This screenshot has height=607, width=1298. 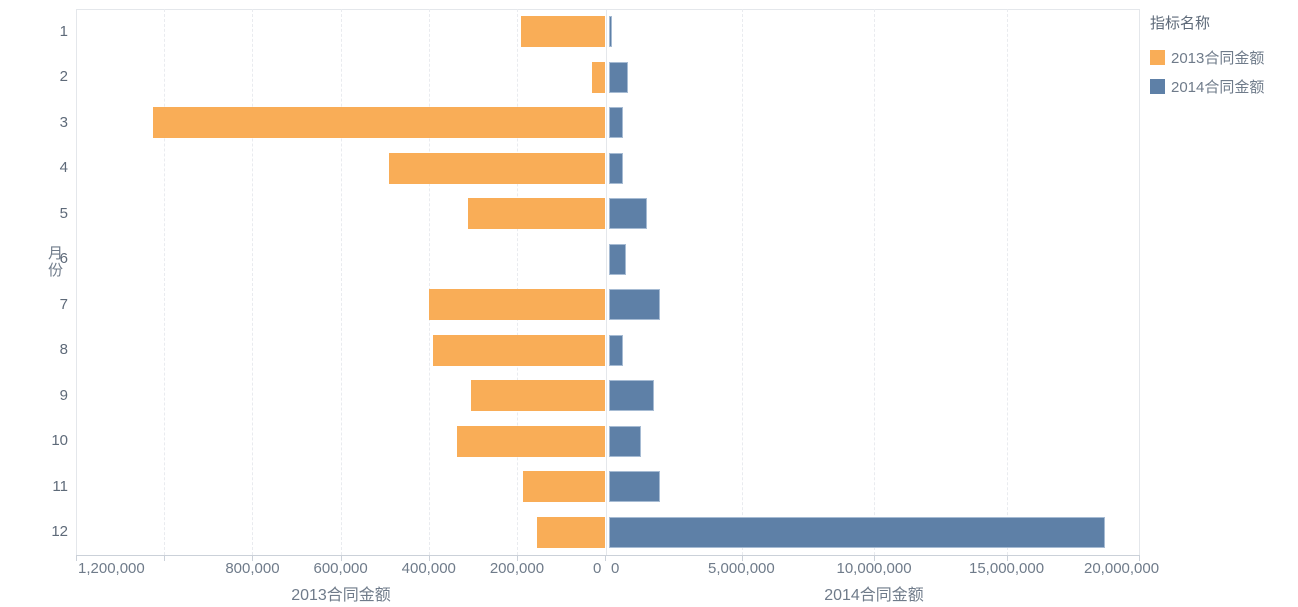 I want to click on bar-2013合同金额-month-7, so click(x=516, y=305).